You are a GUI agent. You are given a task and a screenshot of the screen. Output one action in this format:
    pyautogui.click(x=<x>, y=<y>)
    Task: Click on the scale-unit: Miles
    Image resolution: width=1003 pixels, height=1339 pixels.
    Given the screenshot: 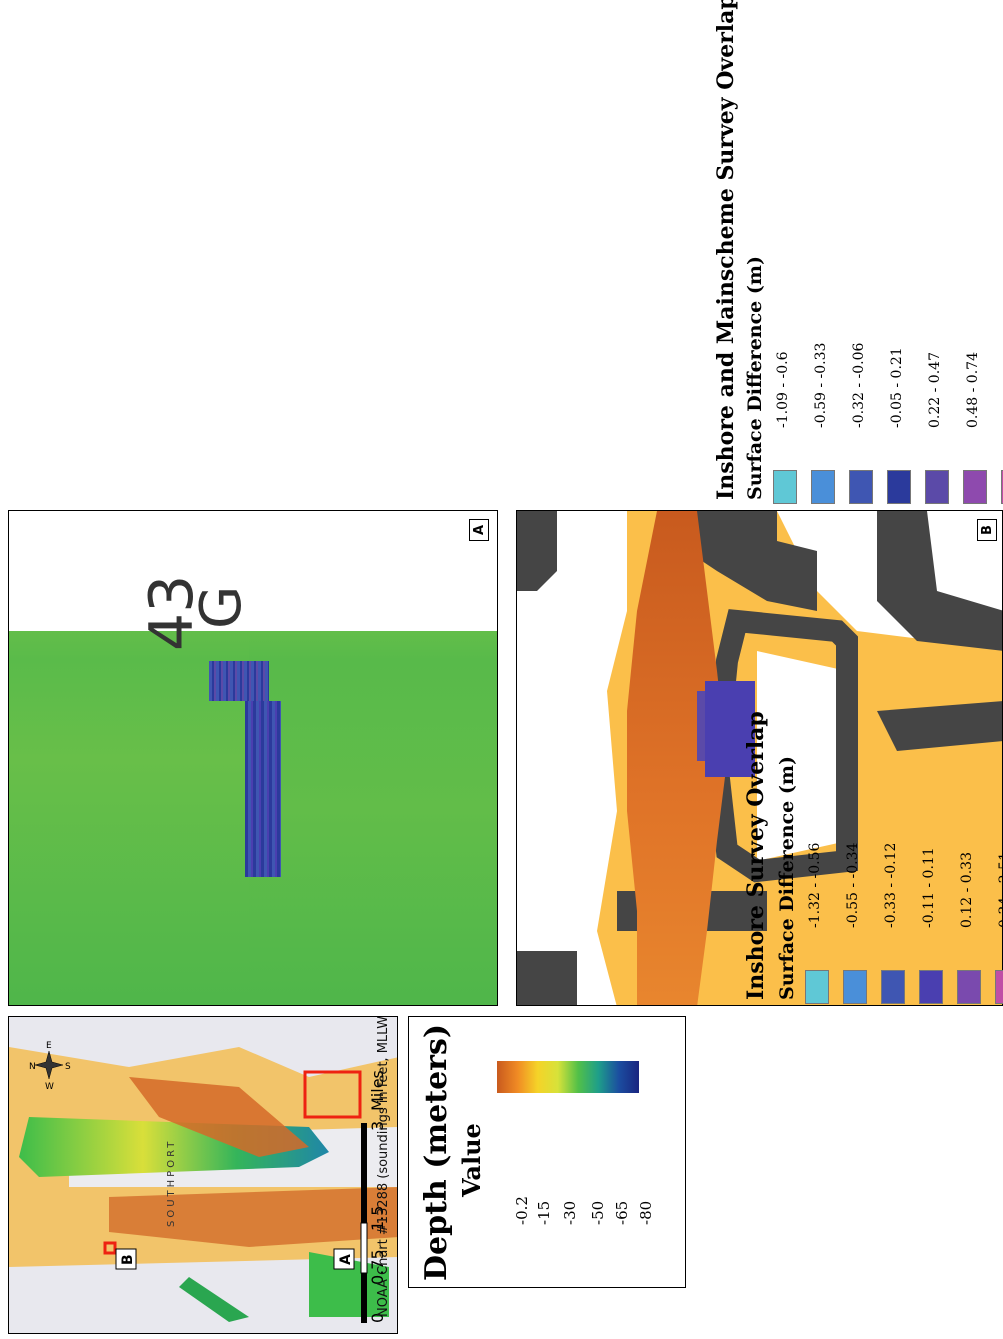 What is the action you would take?
    pyautogui.click(x=377, y=1090)
    